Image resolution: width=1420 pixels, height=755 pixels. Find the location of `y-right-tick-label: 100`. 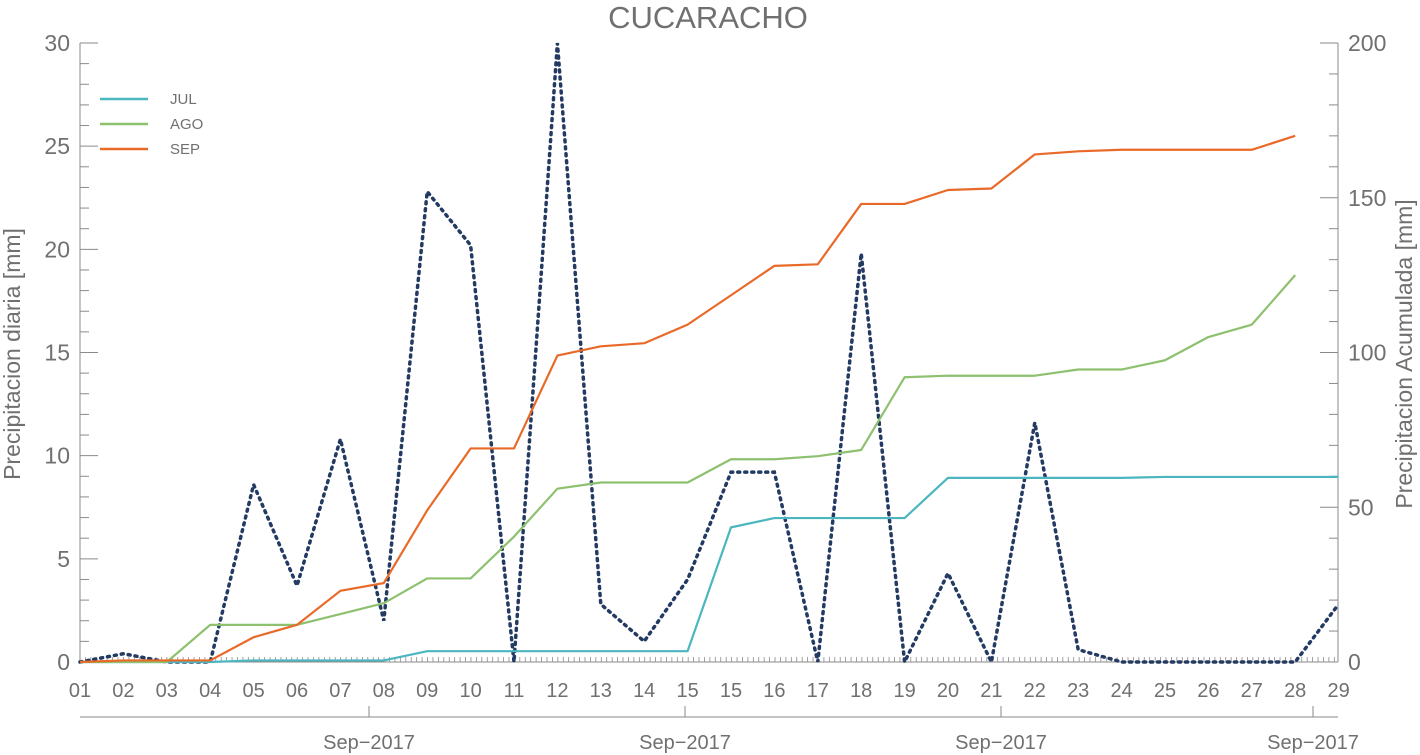

y-right-tick-label: 100 is located at coordinates (1367, 353).